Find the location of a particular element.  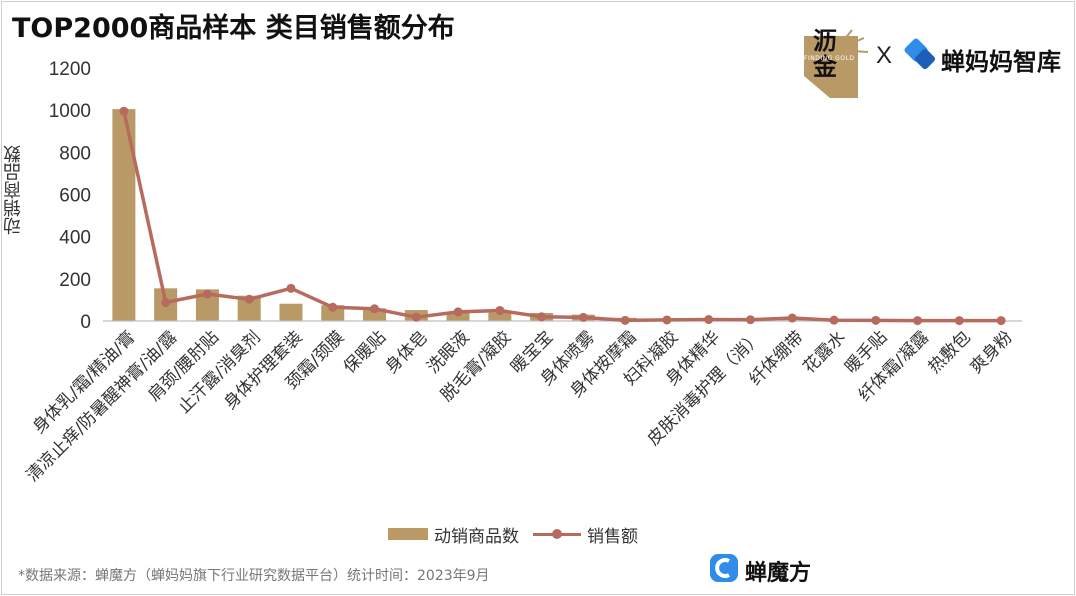

data-source-note: *数据来源：蝉魔方（蝉妈妈旗下行业研究数据平台）统计时间：2023年9月 is located at coordinates (254, 576).